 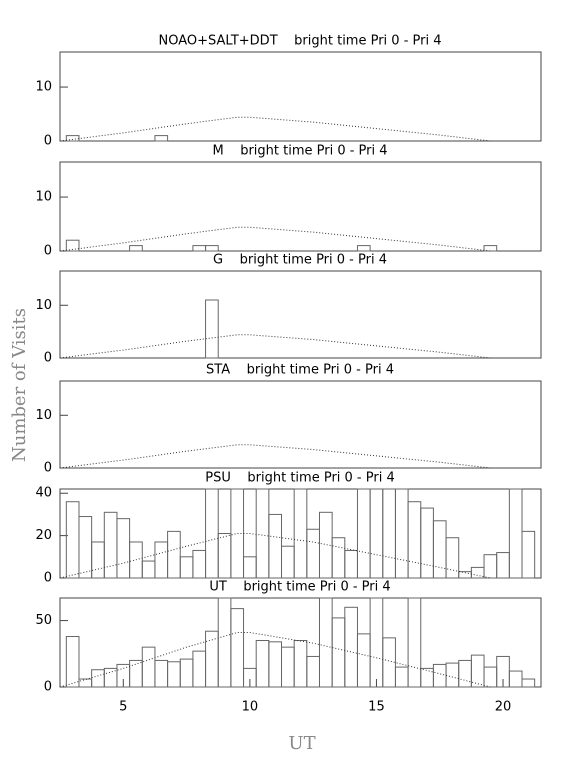 What do you see at coordinates (300, 370) in the screenshot?
I see `panel-title: STA bright time Pri 0 - Pri 4` at bounding box center [300, 370].